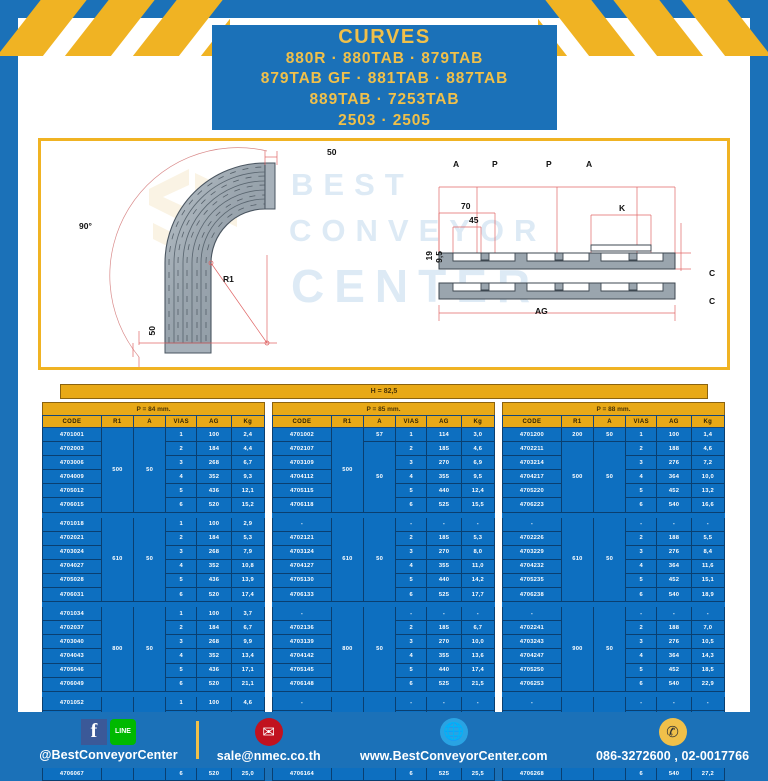 Image resolution: width=768 pixels, height=781 pixels. What do you see at coordinates (478, 656) in the screenshot?
I see `cell-kg: 13,6` at bounding box center [478, 656].